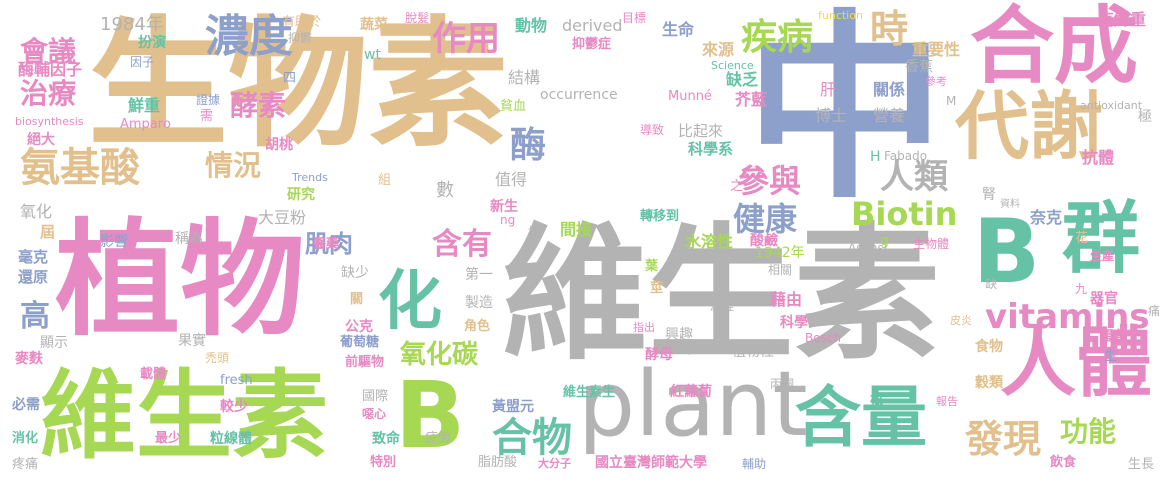  What do you see at coordinates (290, 78) in the screenshot?
I see `word-si: 四` at bounding box center [290, 78].